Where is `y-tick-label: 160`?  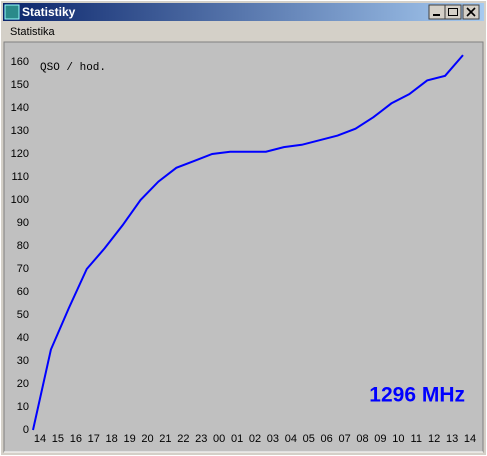
y-tick-label: 160 is located at coordinates (20, 62).